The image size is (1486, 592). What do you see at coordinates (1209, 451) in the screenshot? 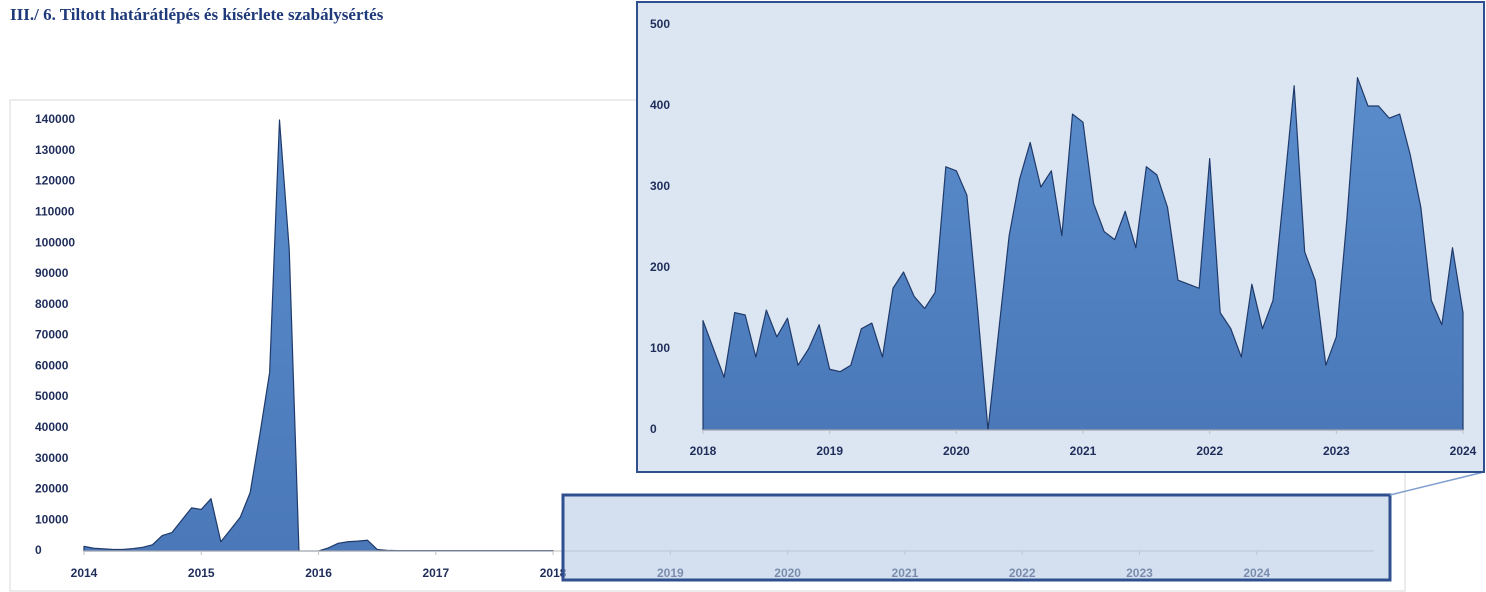
I see `x-tick-label: 2022` at bounding box center [1209, 451].